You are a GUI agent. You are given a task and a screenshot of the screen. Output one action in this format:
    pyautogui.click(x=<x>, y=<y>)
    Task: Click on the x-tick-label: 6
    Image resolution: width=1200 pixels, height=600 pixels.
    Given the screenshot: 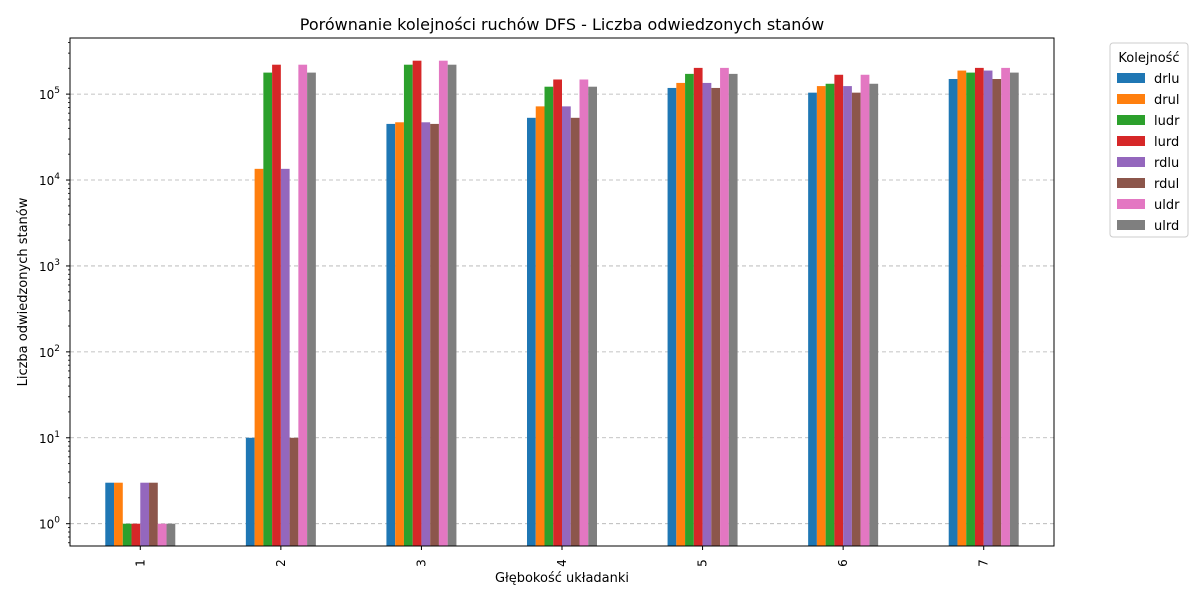 What is the action you would take?
    pyautogui.click(x=843, y=563)
    